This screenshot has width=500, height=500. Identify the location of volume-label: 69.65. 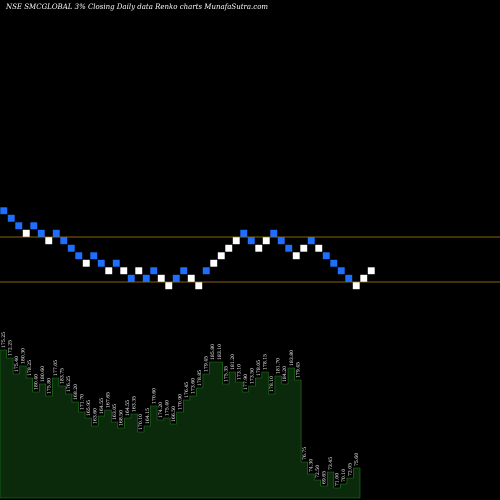
(325, 477).